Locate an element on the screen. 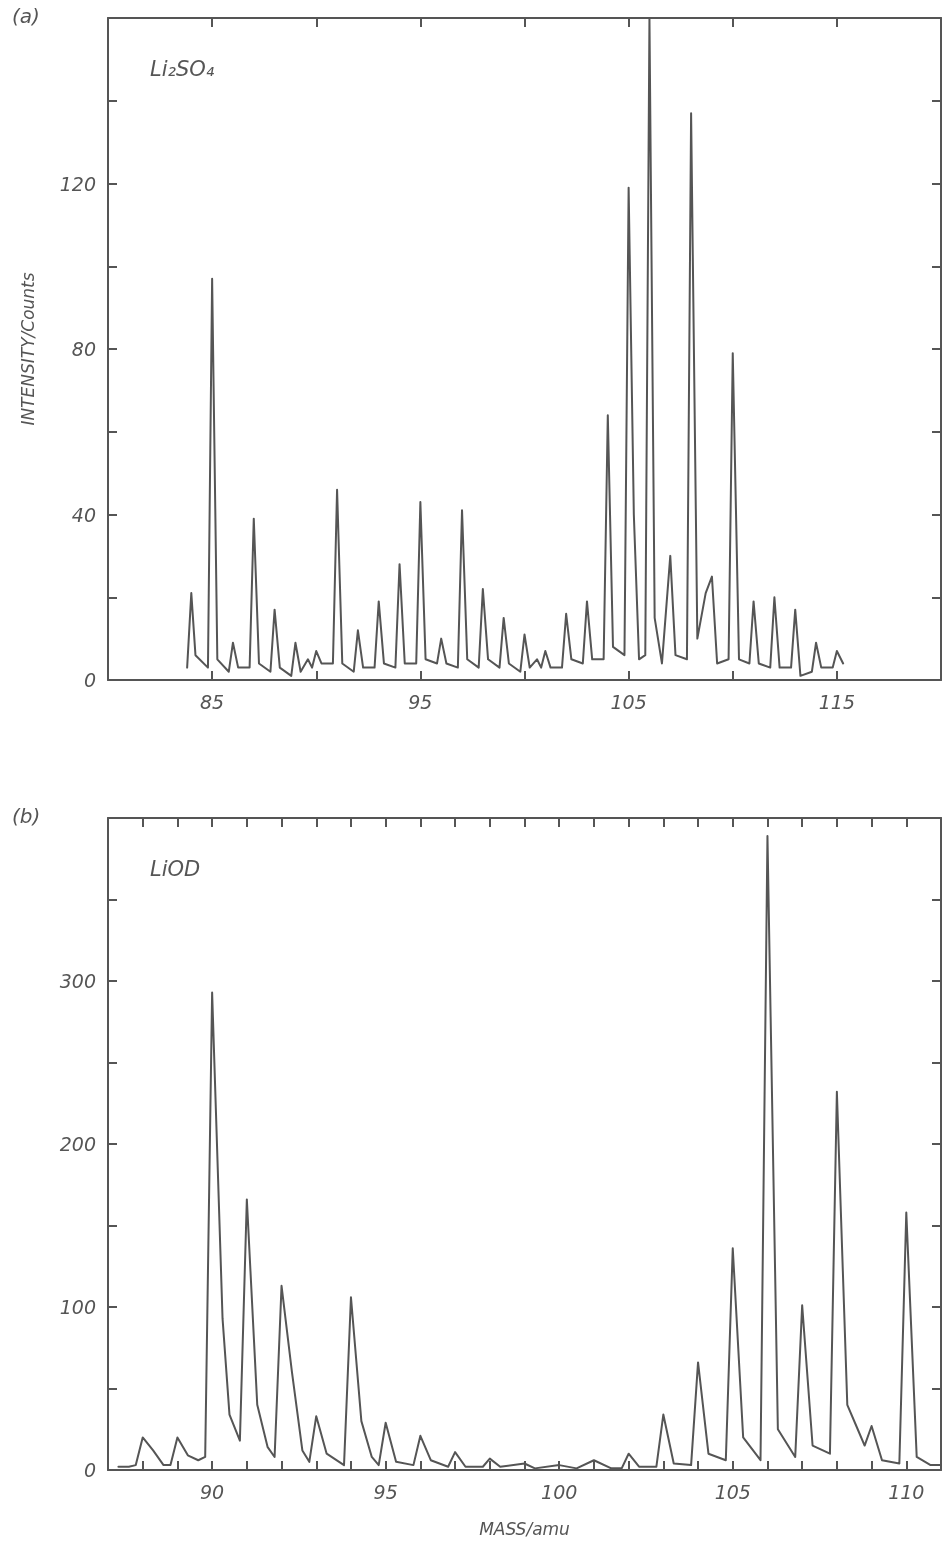 The height and width of the screenshot is (1551, 943). annotation: Li₂SO₄ is located at coordinates (182, 68).